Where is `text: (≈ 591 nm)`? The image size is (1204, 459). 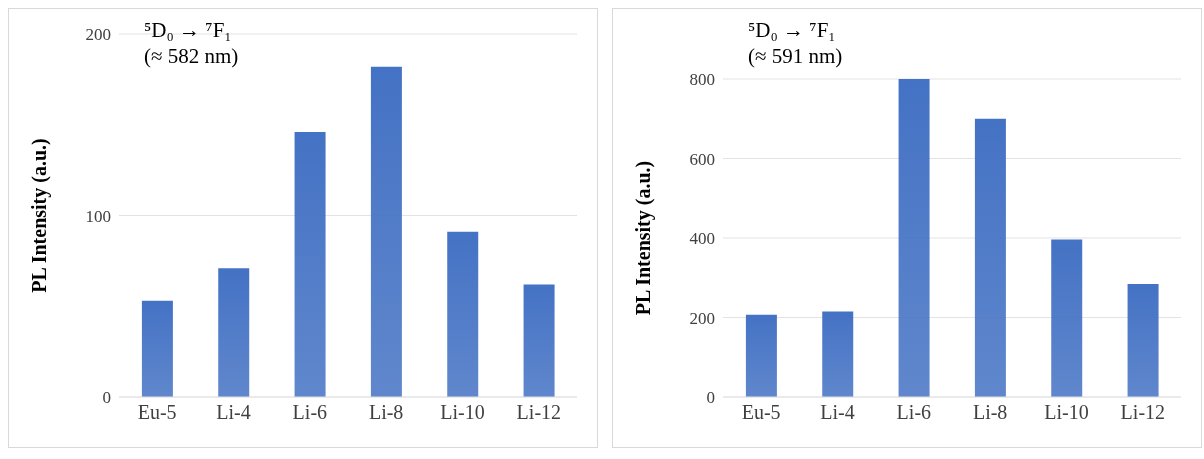
text: (≈ 591 nm) is located at coordinates (795, 56).